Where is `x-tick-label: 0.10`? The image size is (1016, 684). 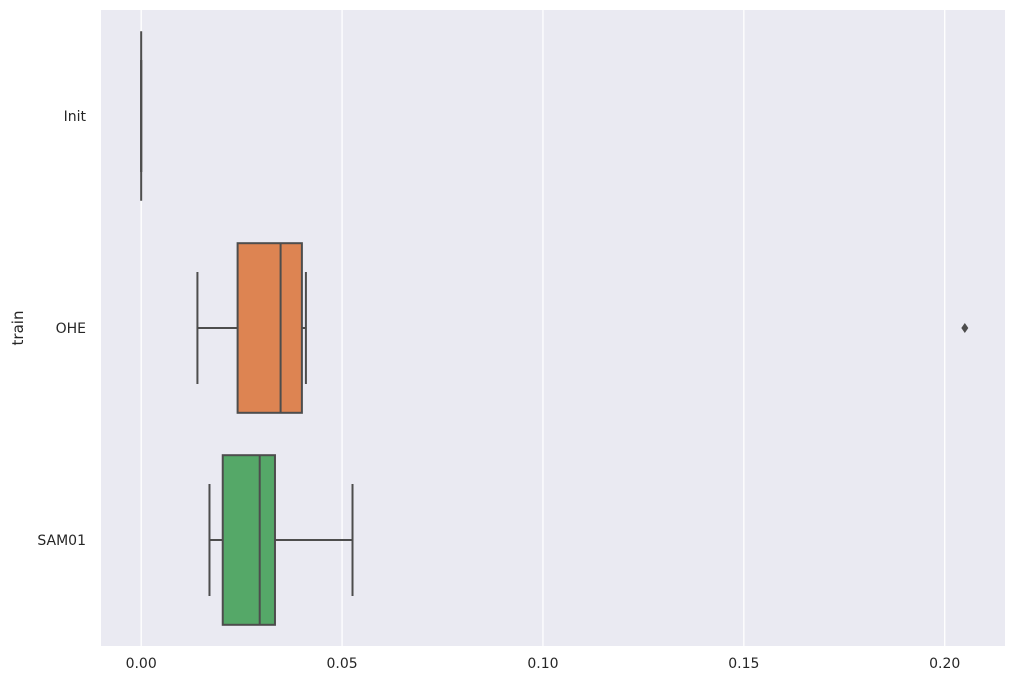 x-tick-label: 0.10 is located at coordinates (542, 664).